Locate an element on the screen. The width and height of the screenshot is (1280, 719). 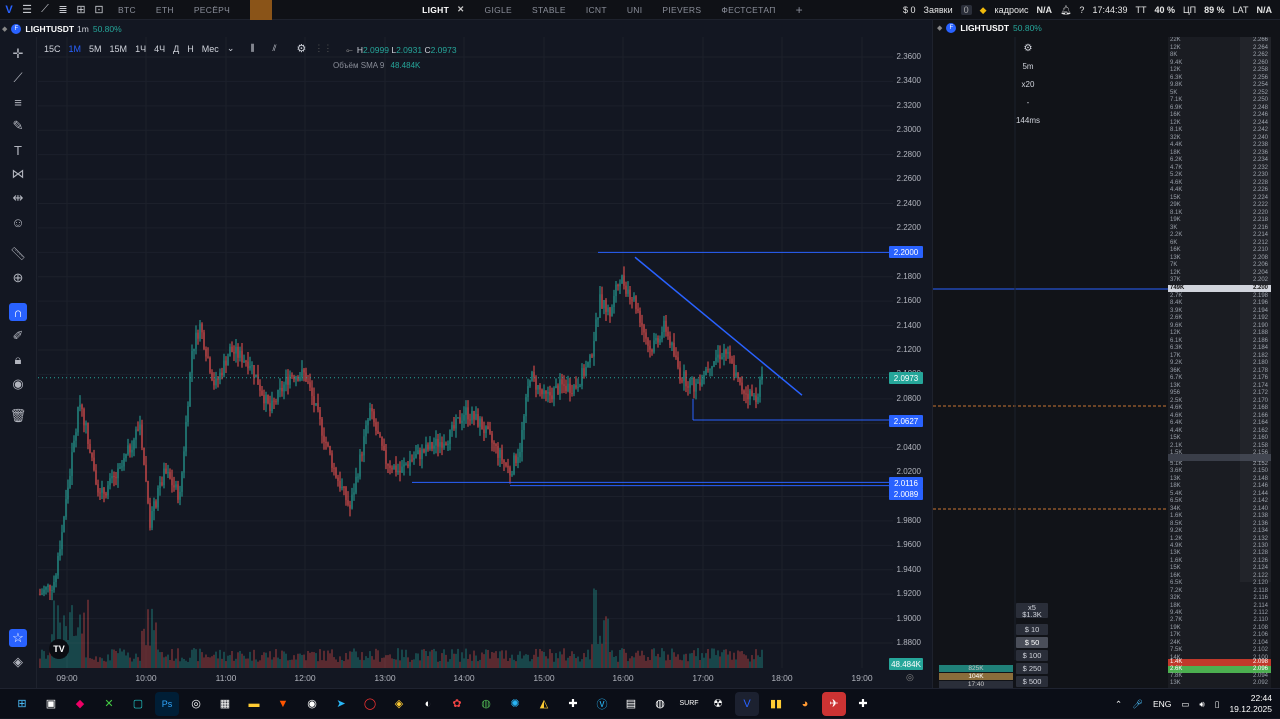
add-tab-button: + is located at coordinates (799, 9).